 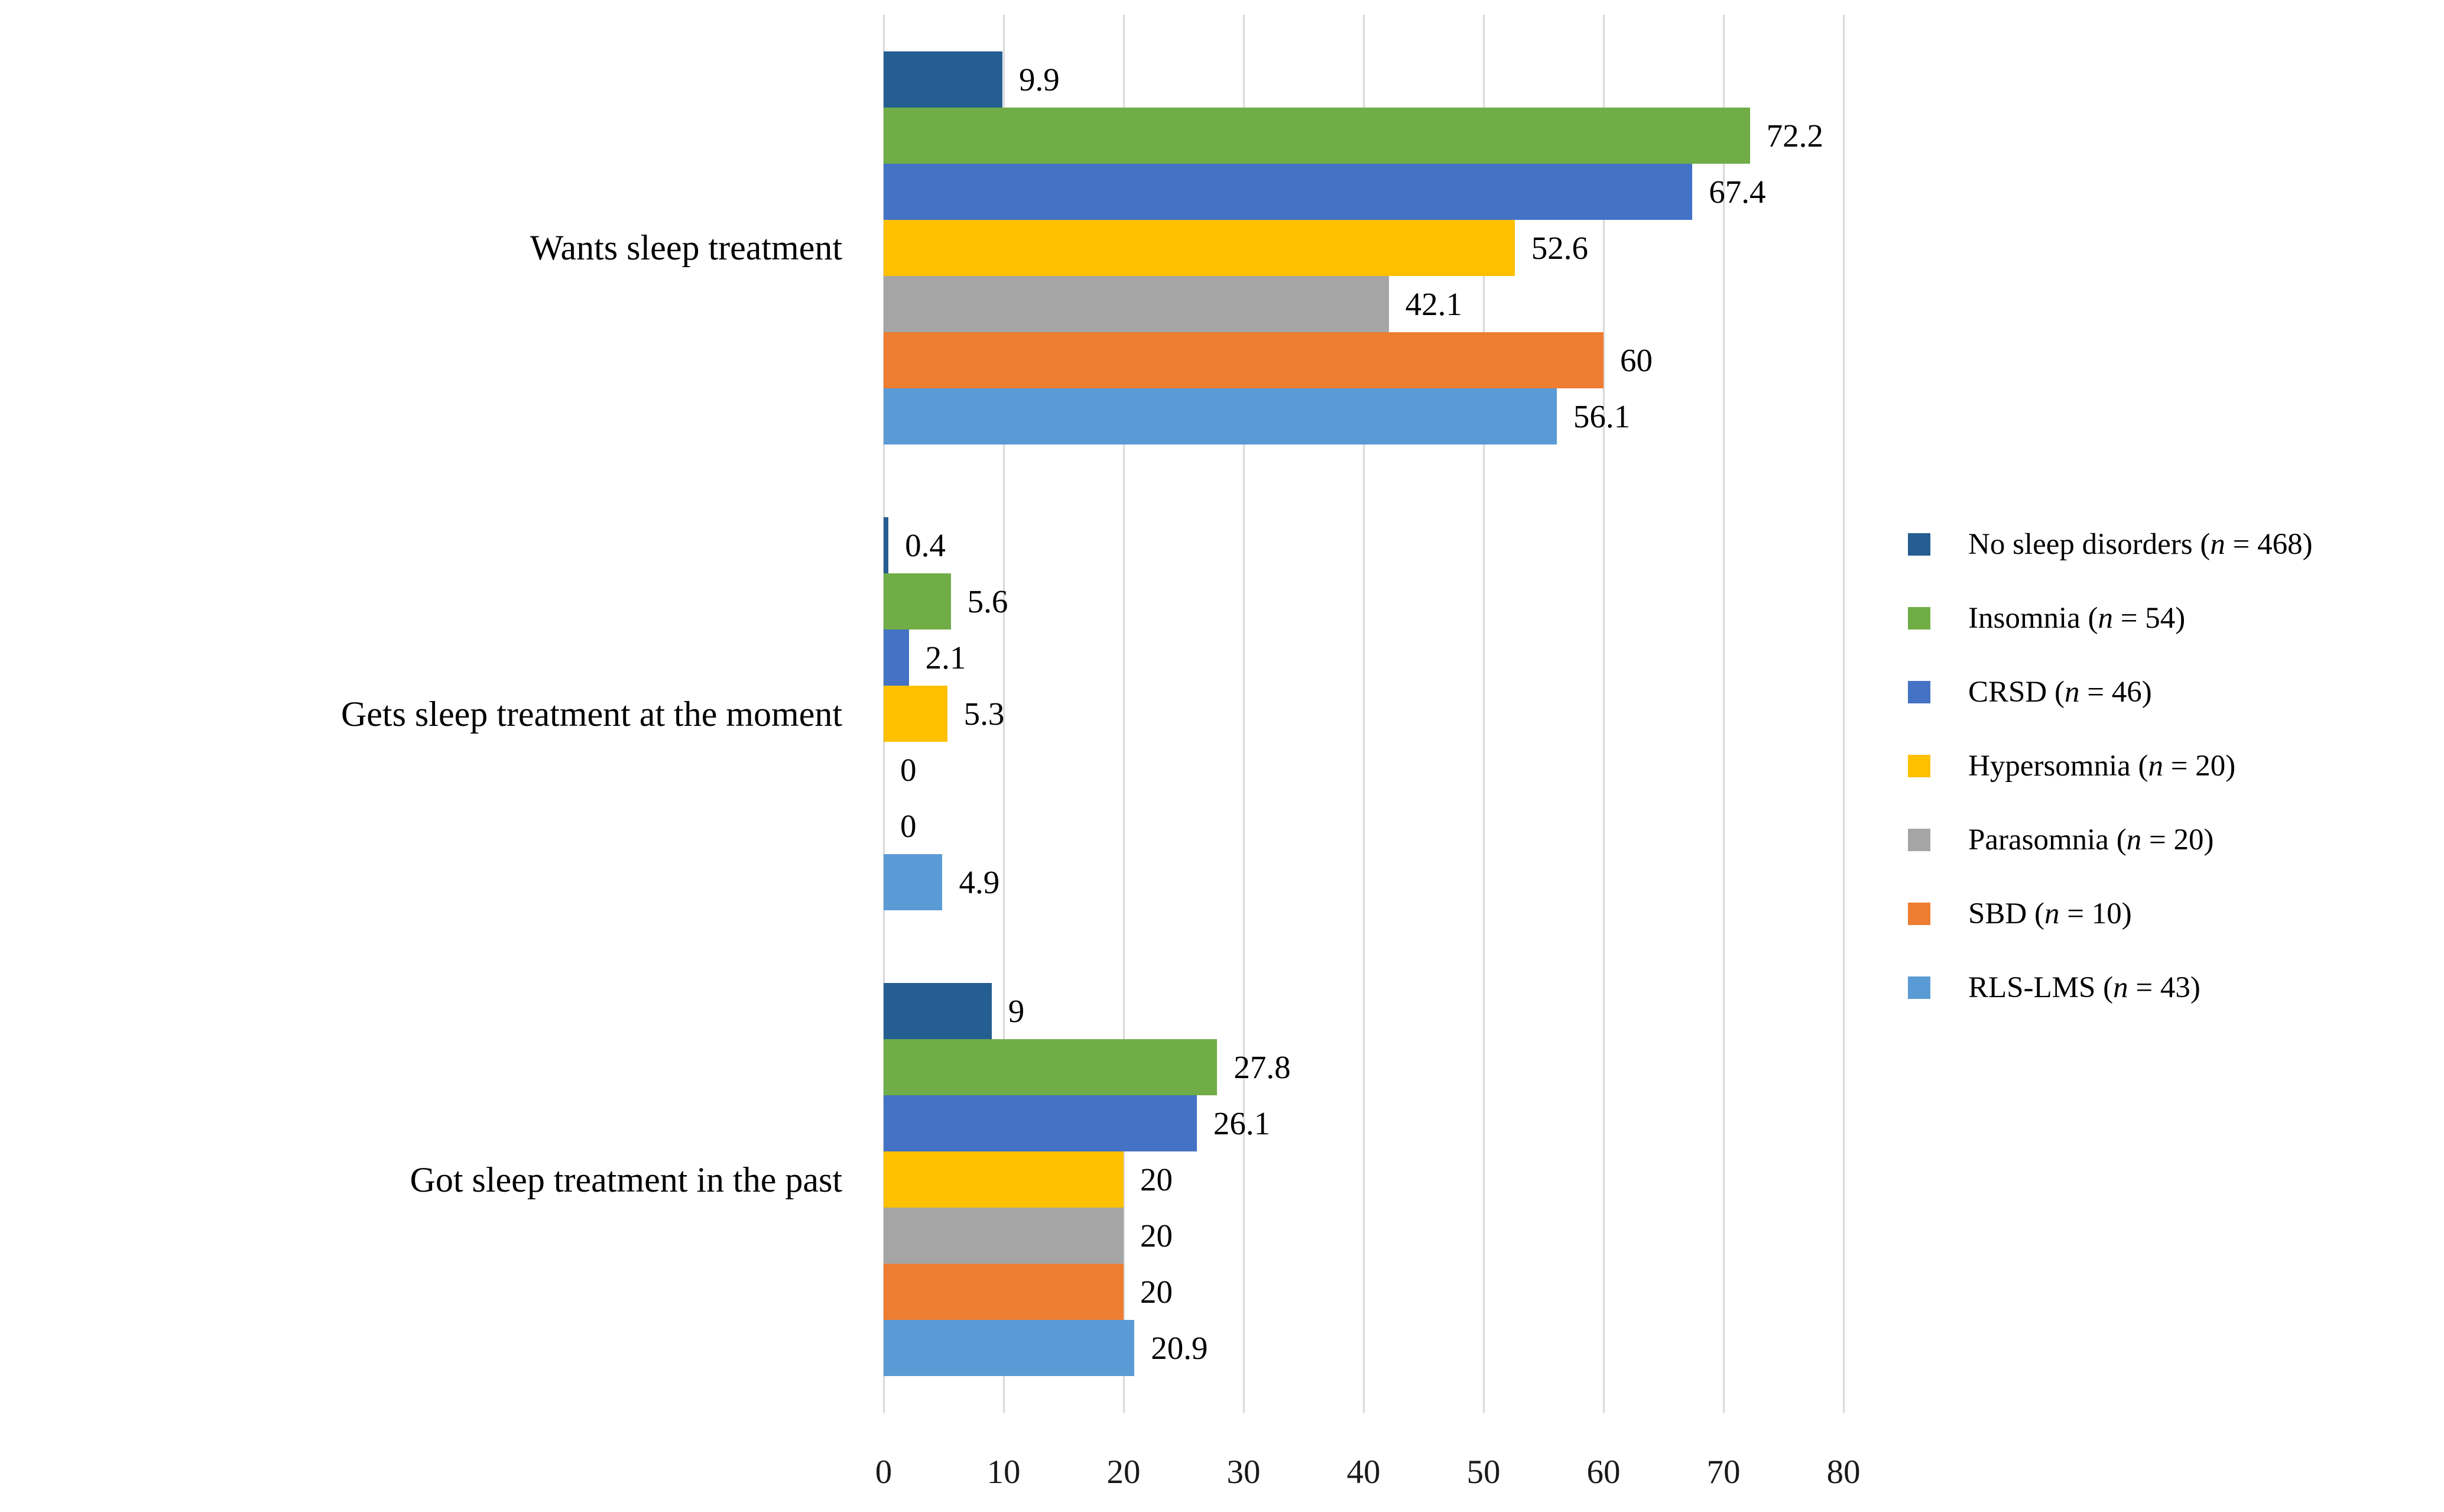 I want to click on bar-value-label: 5.3, so click(x=984, y=714).